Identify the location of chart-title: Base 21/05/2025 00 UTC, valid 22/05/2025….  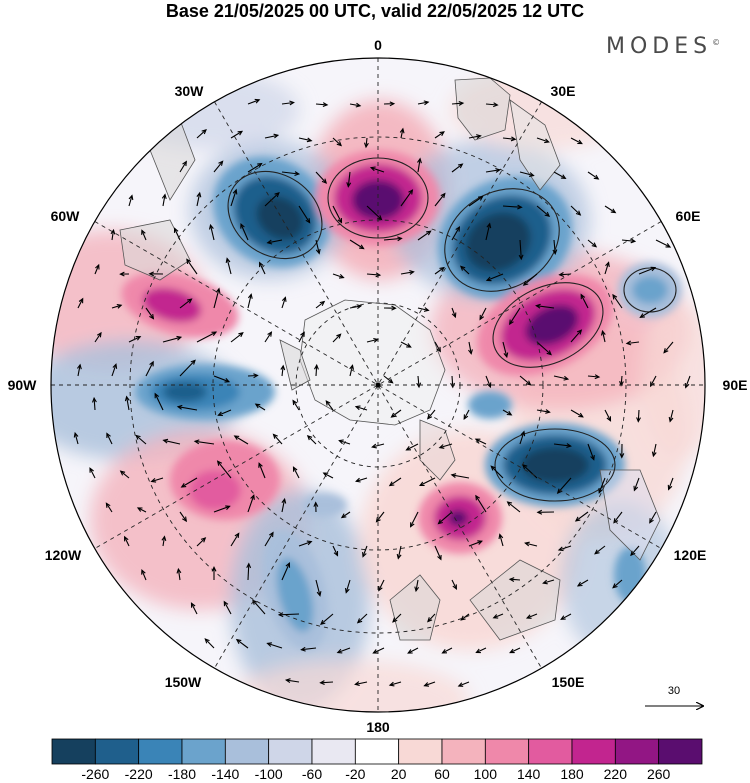
(375, 11).